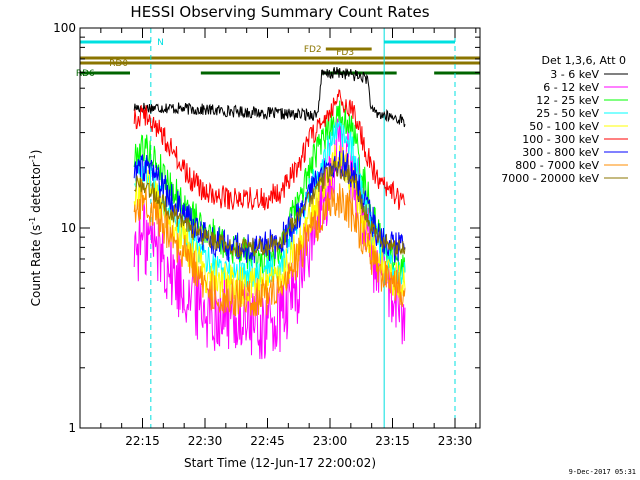 This screenshot has width=640, height=480. I want to click on band-label-n: N, so click(160, 43).